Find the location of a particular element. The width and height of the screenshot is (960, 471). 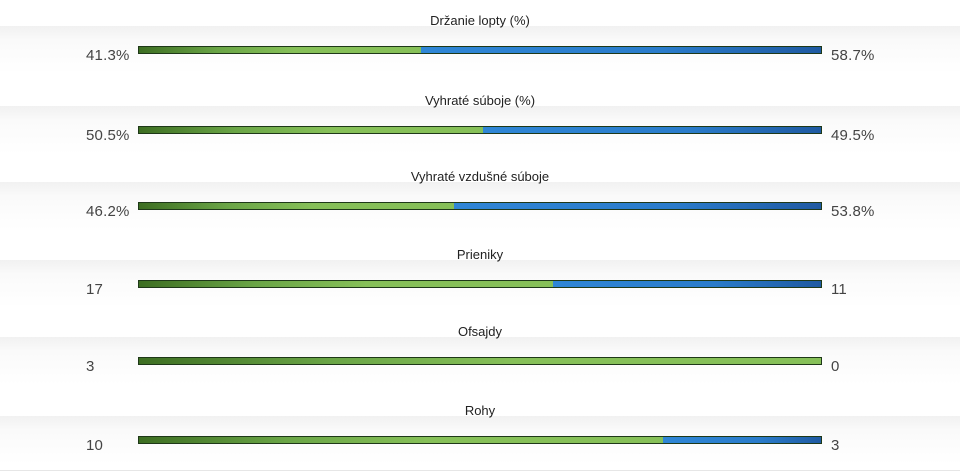

home-value: 17 is located at coordinates (95, 289).